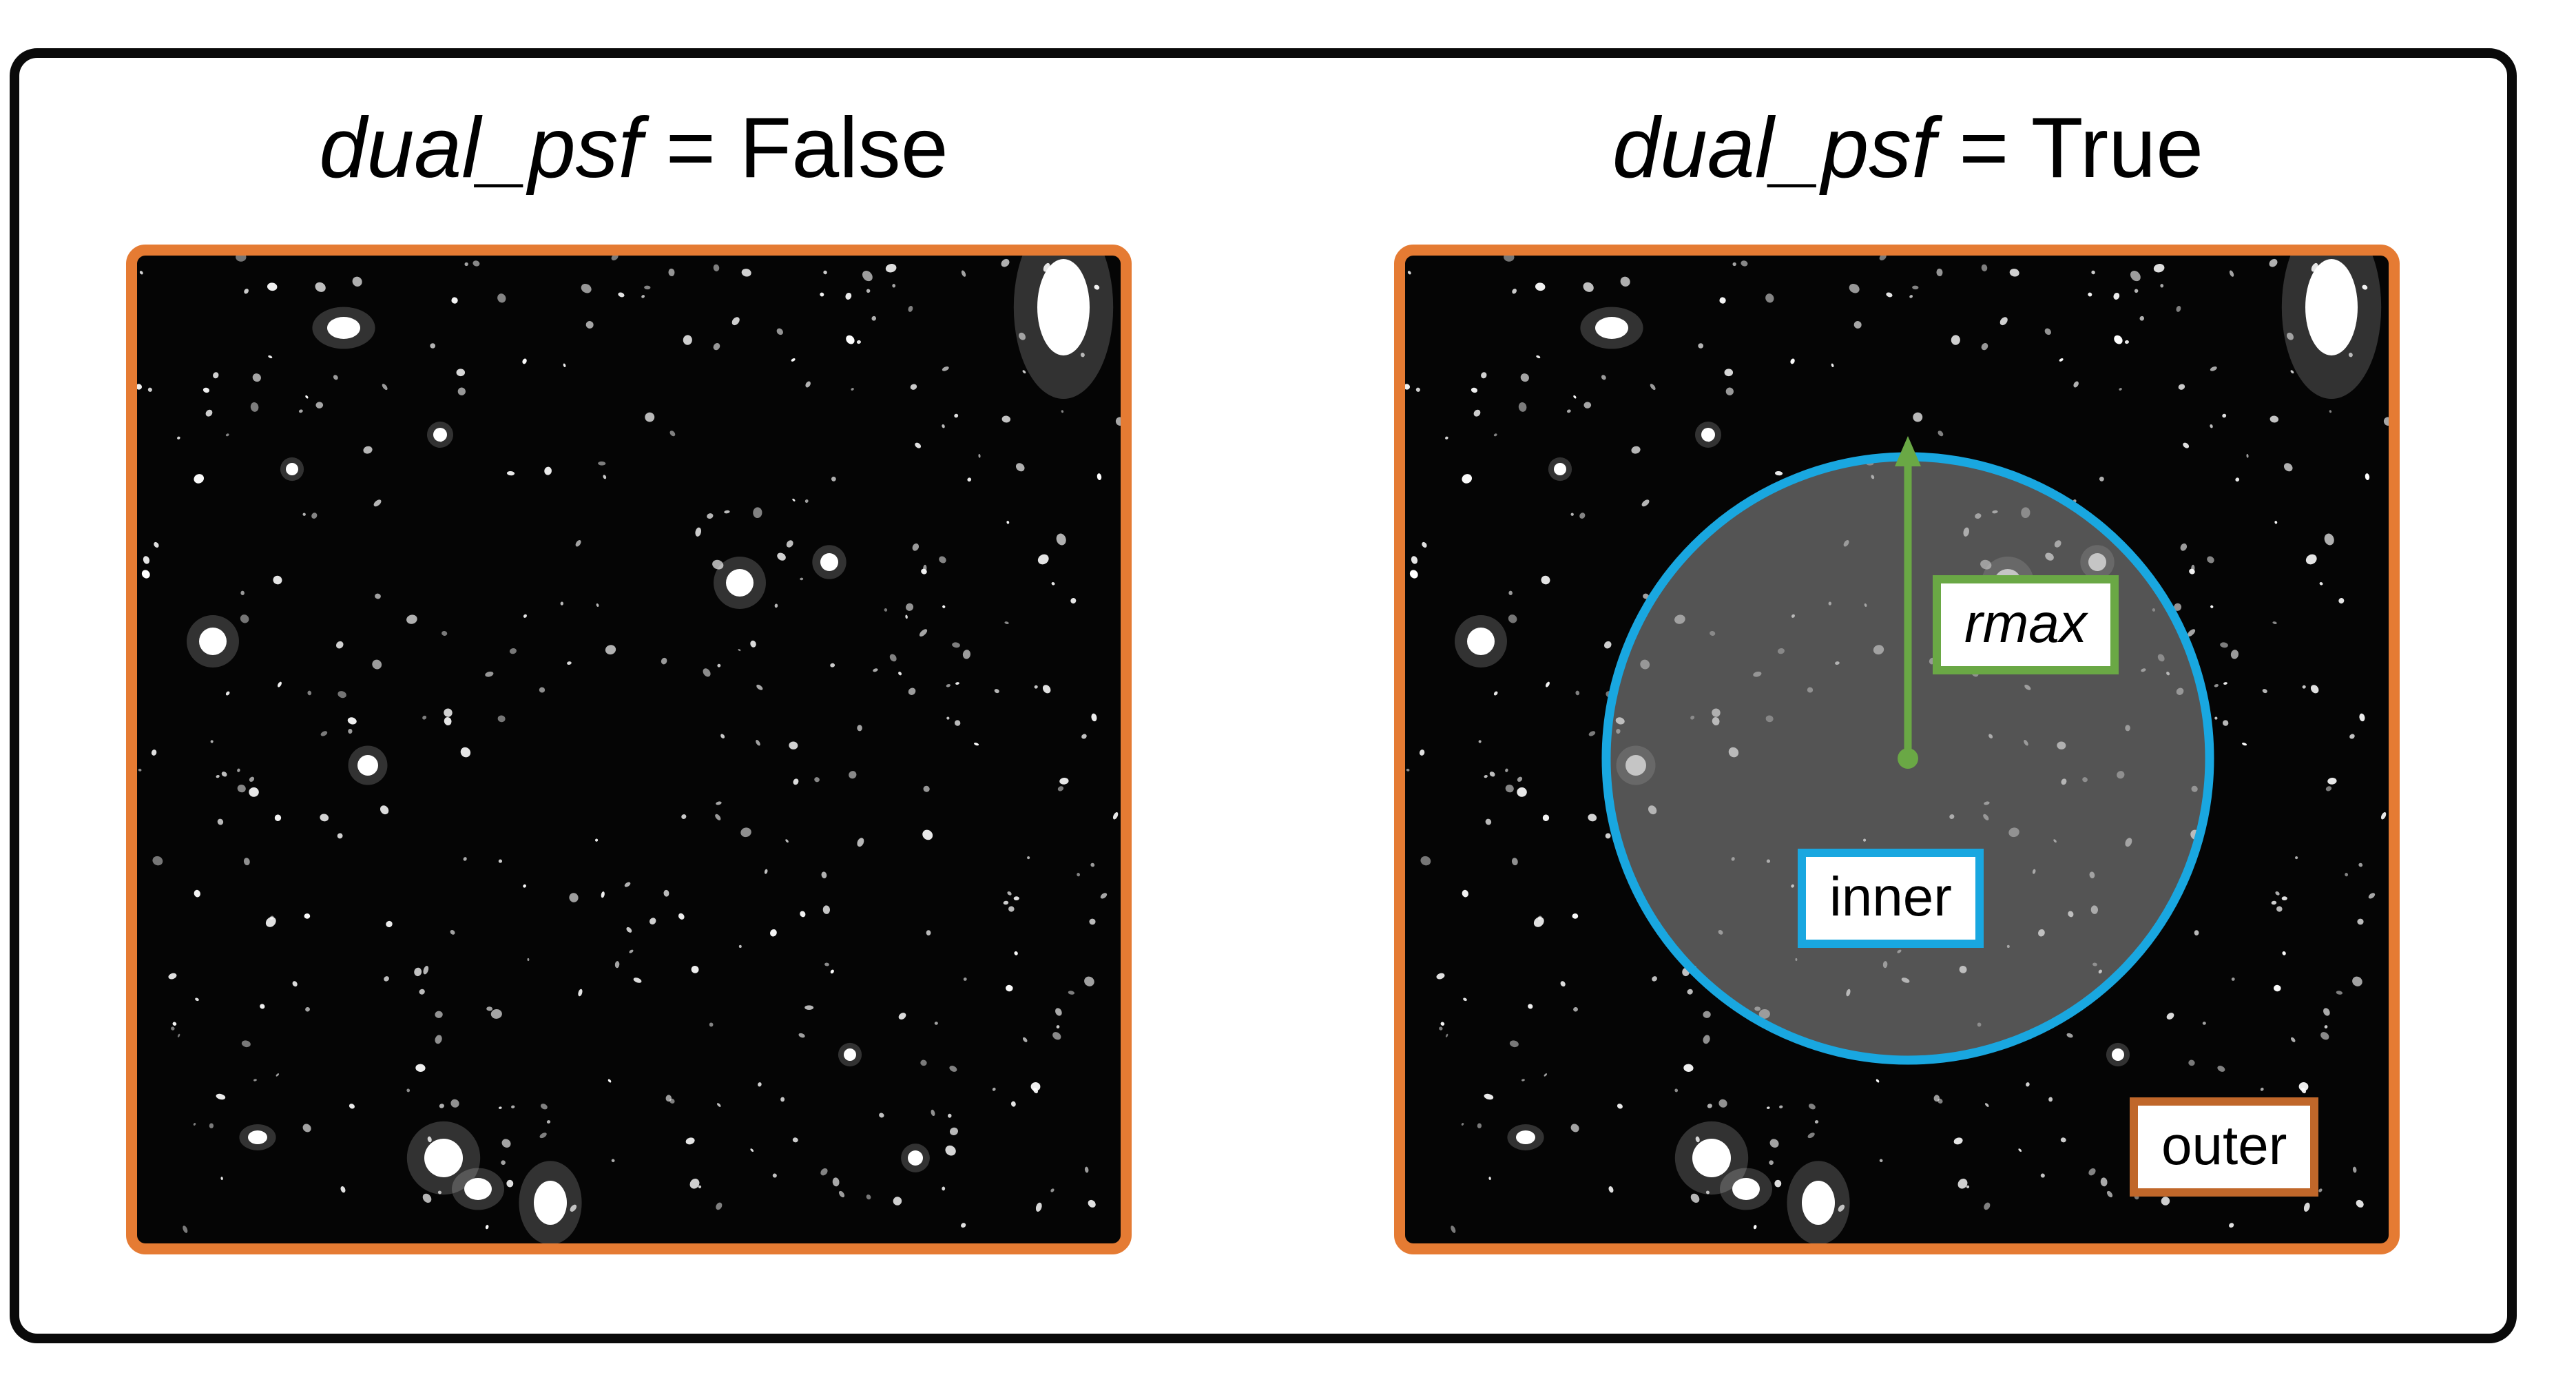 This screenshot has width=2576, height=1386. What do you see at coordinates (481, 148) in the screenshot?
I see `title-left-keyword: dual_psf` at bounding box center [481, 148].